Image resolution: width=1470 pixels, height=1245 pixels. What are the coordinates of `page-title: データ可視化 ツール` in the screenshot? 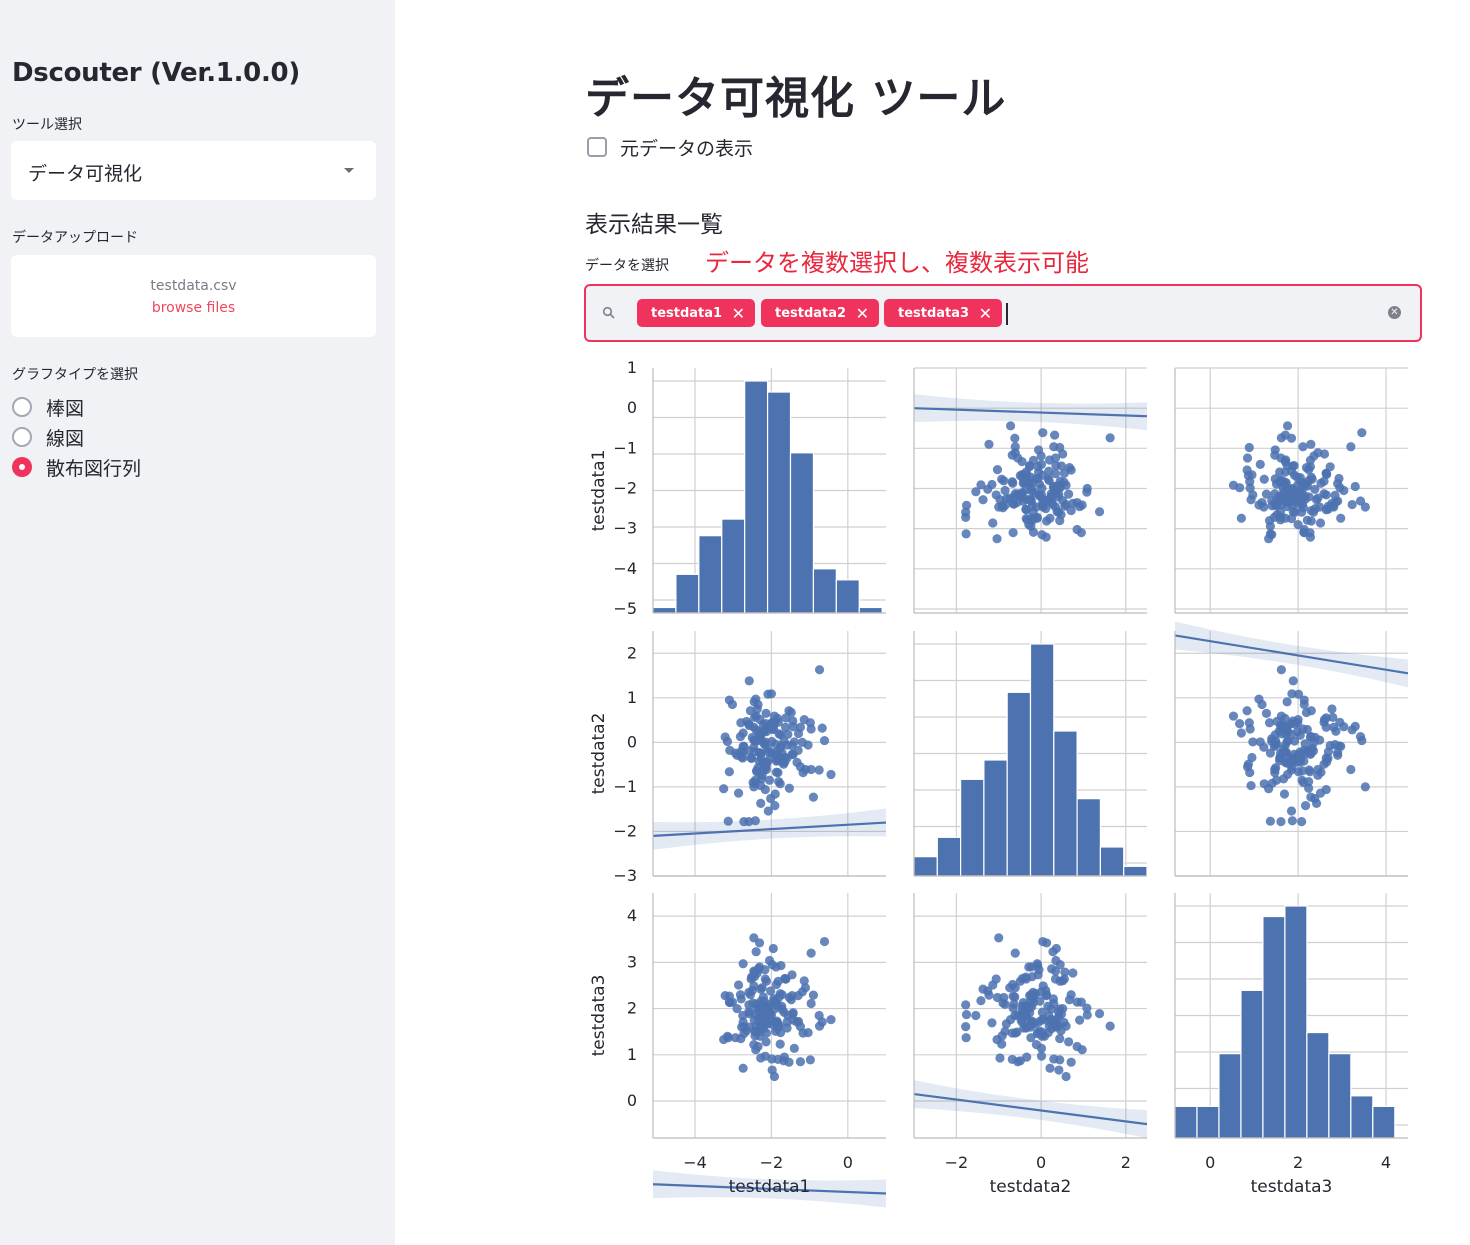 It's located at (796, 98).